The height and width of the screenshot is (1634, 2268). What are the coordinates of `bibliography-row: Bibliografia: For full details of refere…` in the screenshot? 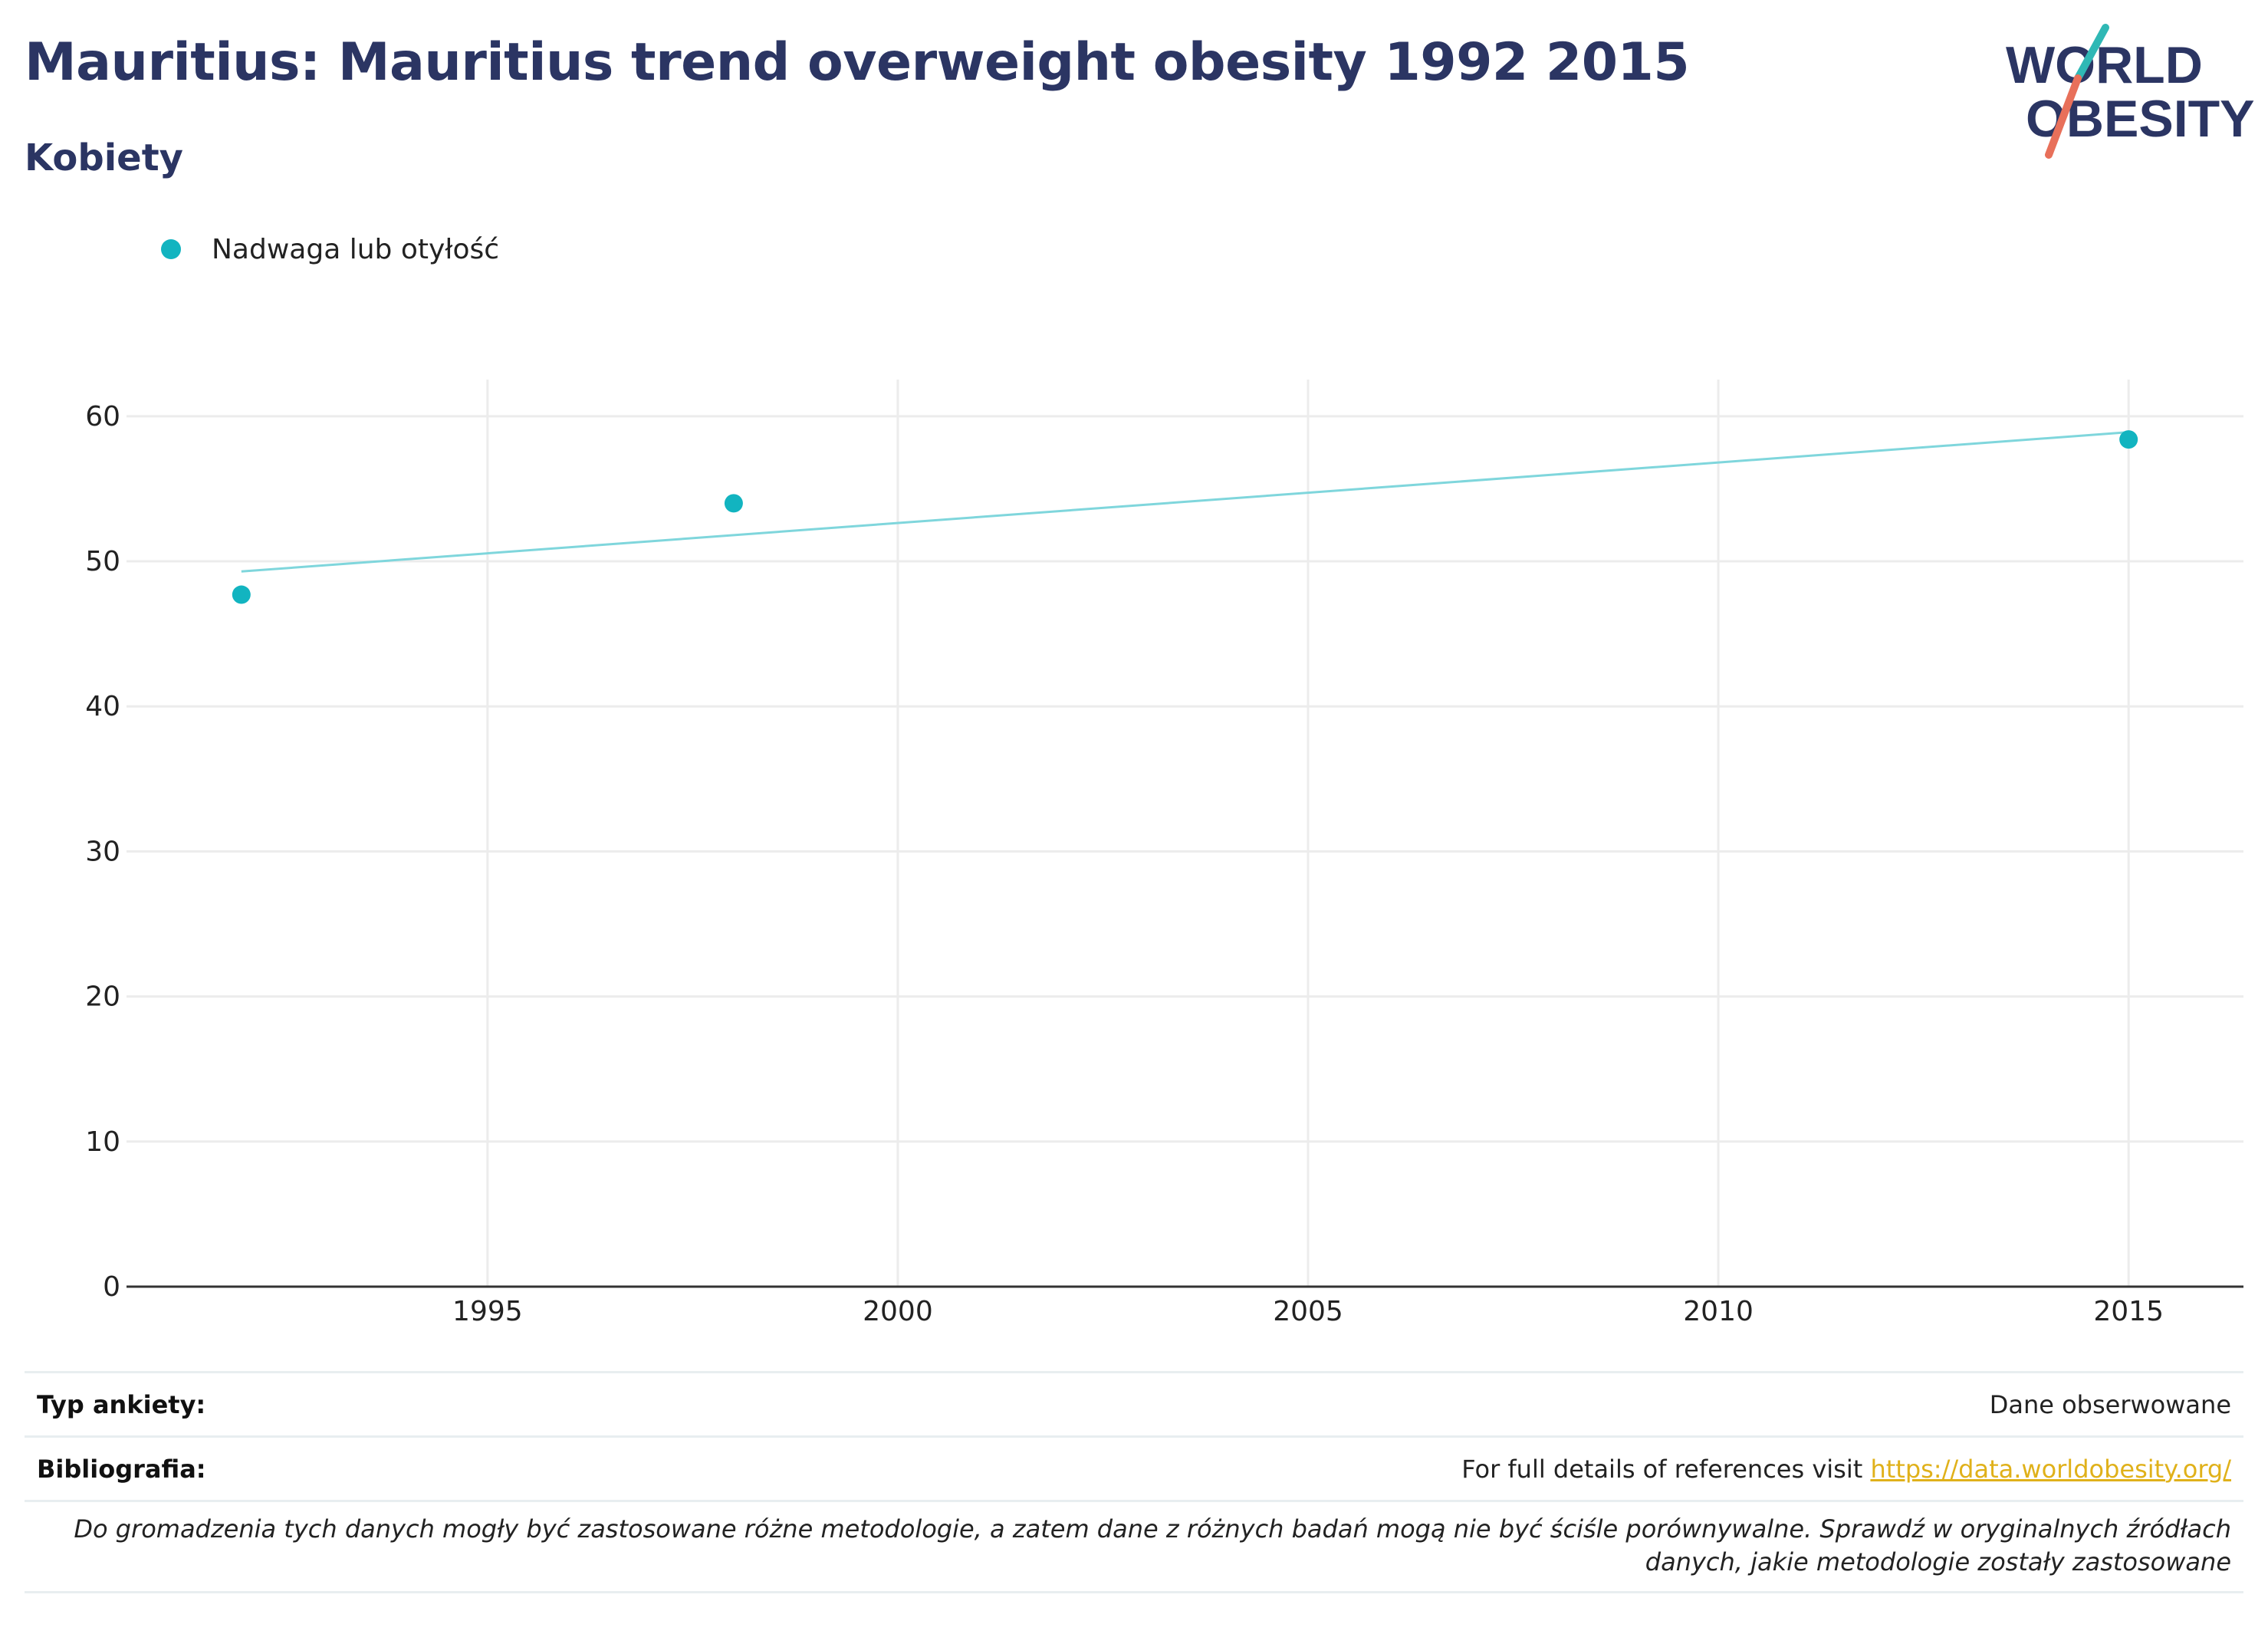 It's located at (1134, 1468).